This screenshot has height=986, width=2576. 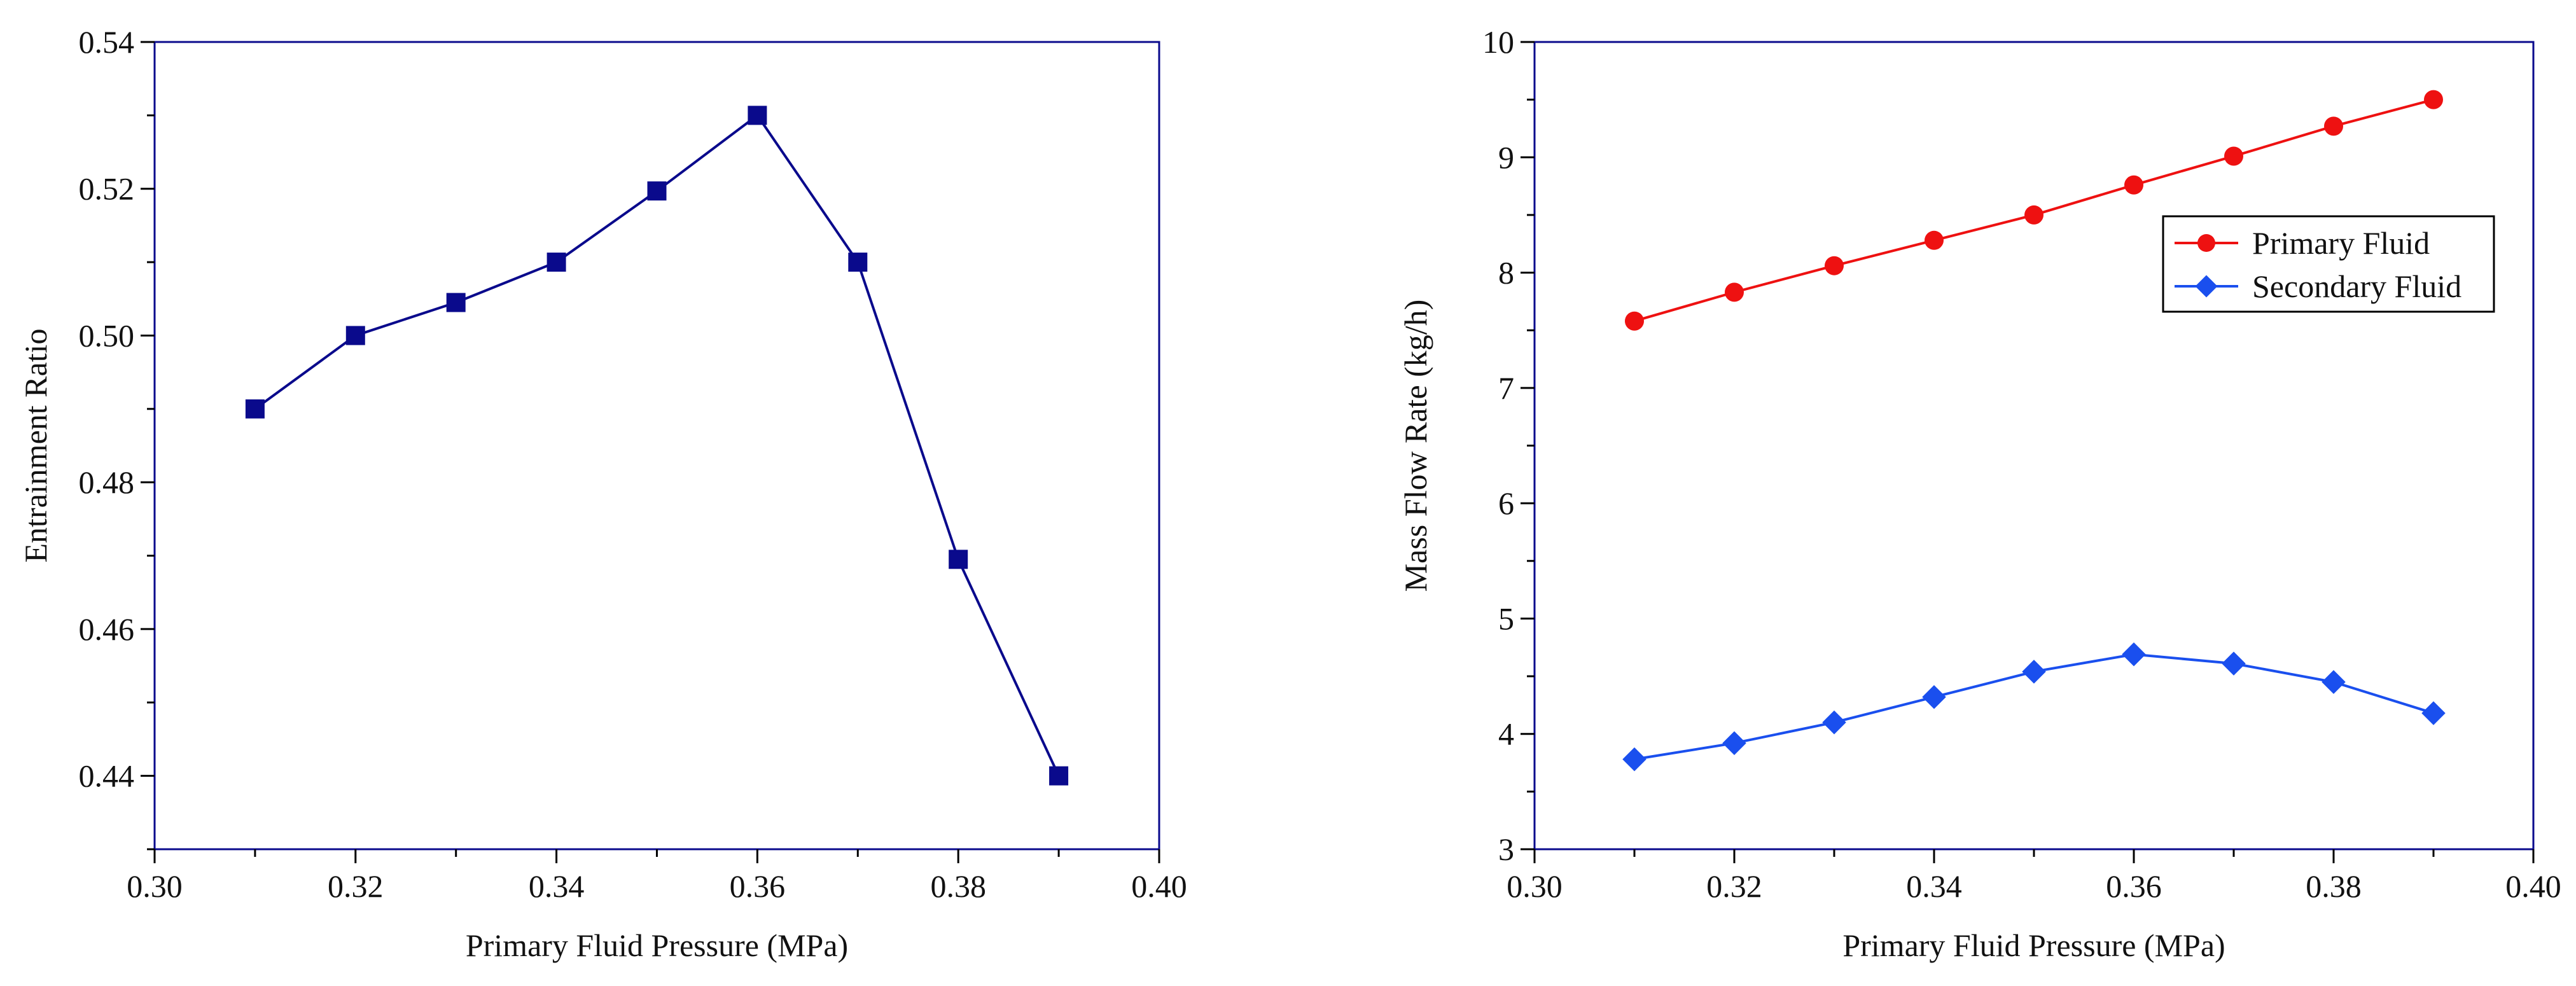 What do you see at coordinates (2341, 243) in the screenshot?
I see `legend-label-0: Primary Fluid` at bounding box center [2341, 243].